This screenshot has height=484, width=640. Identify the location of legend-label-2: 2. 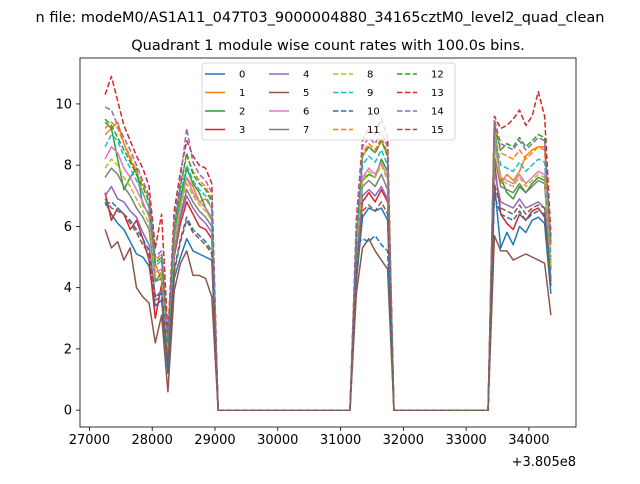
(242, 112).